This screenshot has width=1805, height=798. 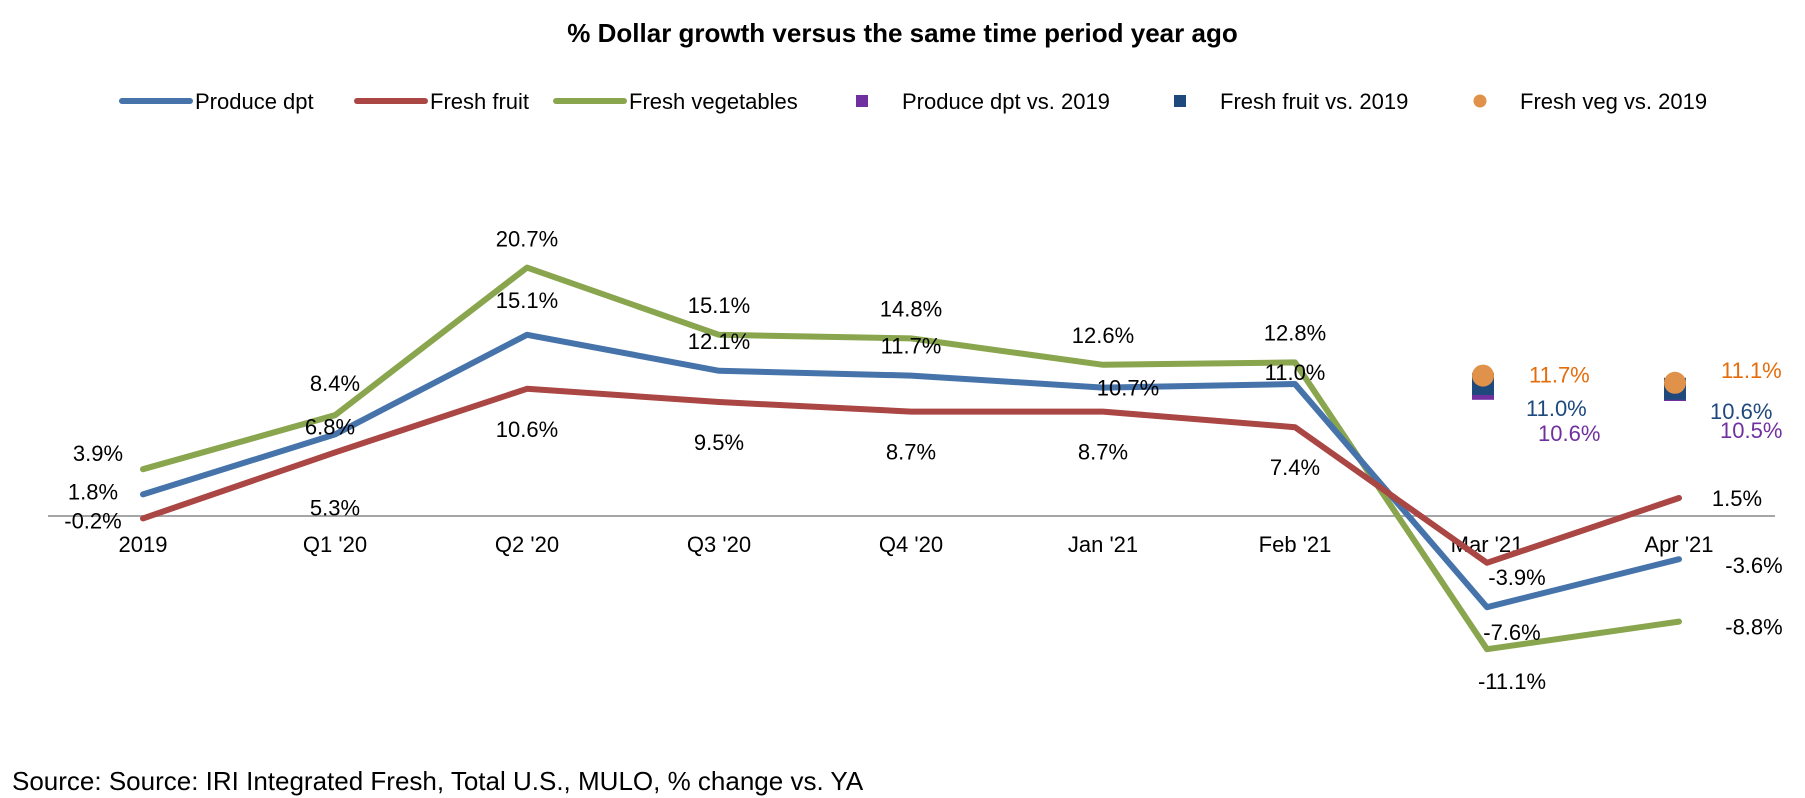 I want to click on data-label-produce-dpt: 15.1%, so click(x=527, y=300).